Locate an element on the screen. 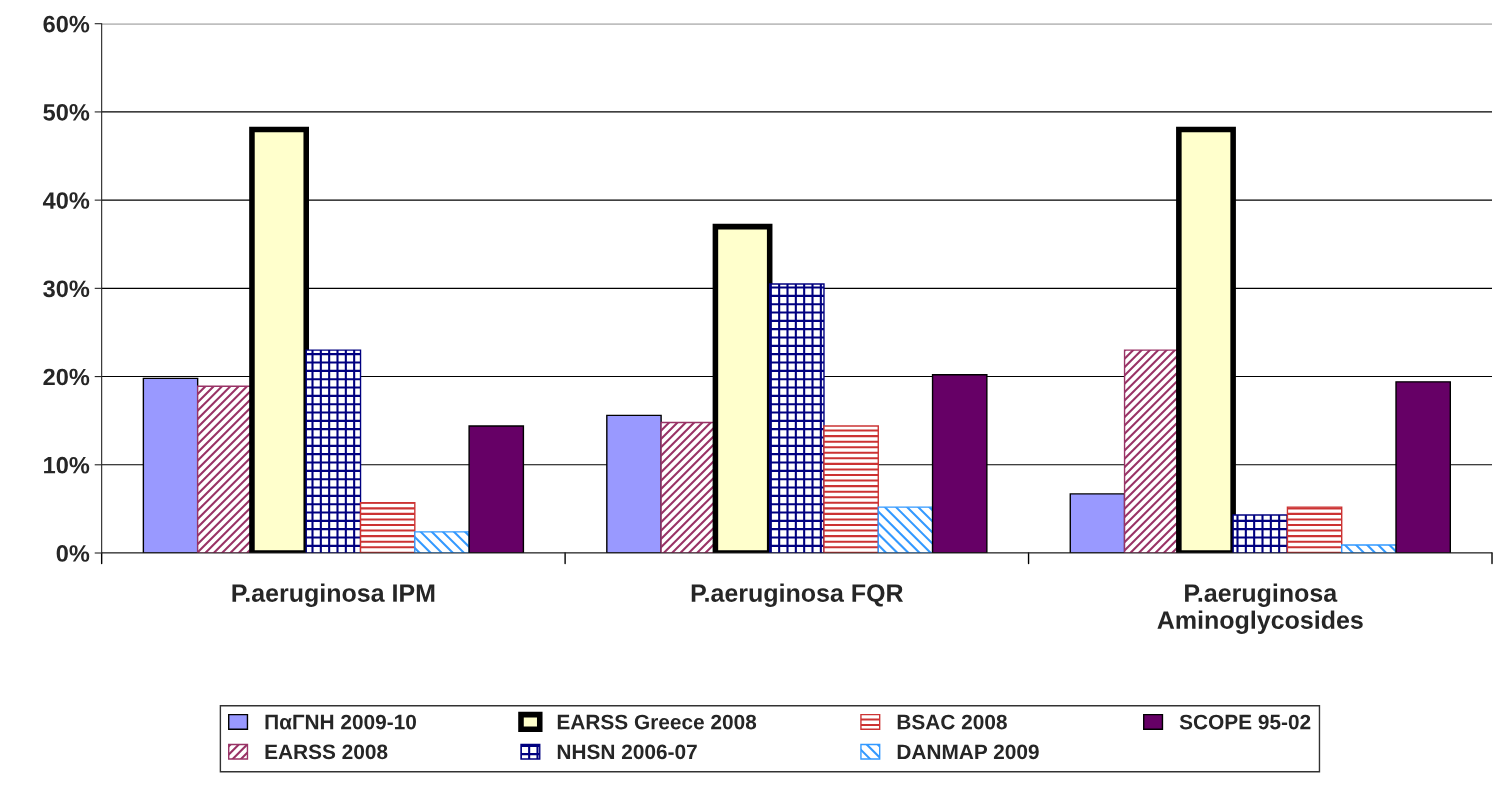 The height and width of the screenshot is (790, 1495). y-tick-label: 40% is located at coordinates (66, 200).